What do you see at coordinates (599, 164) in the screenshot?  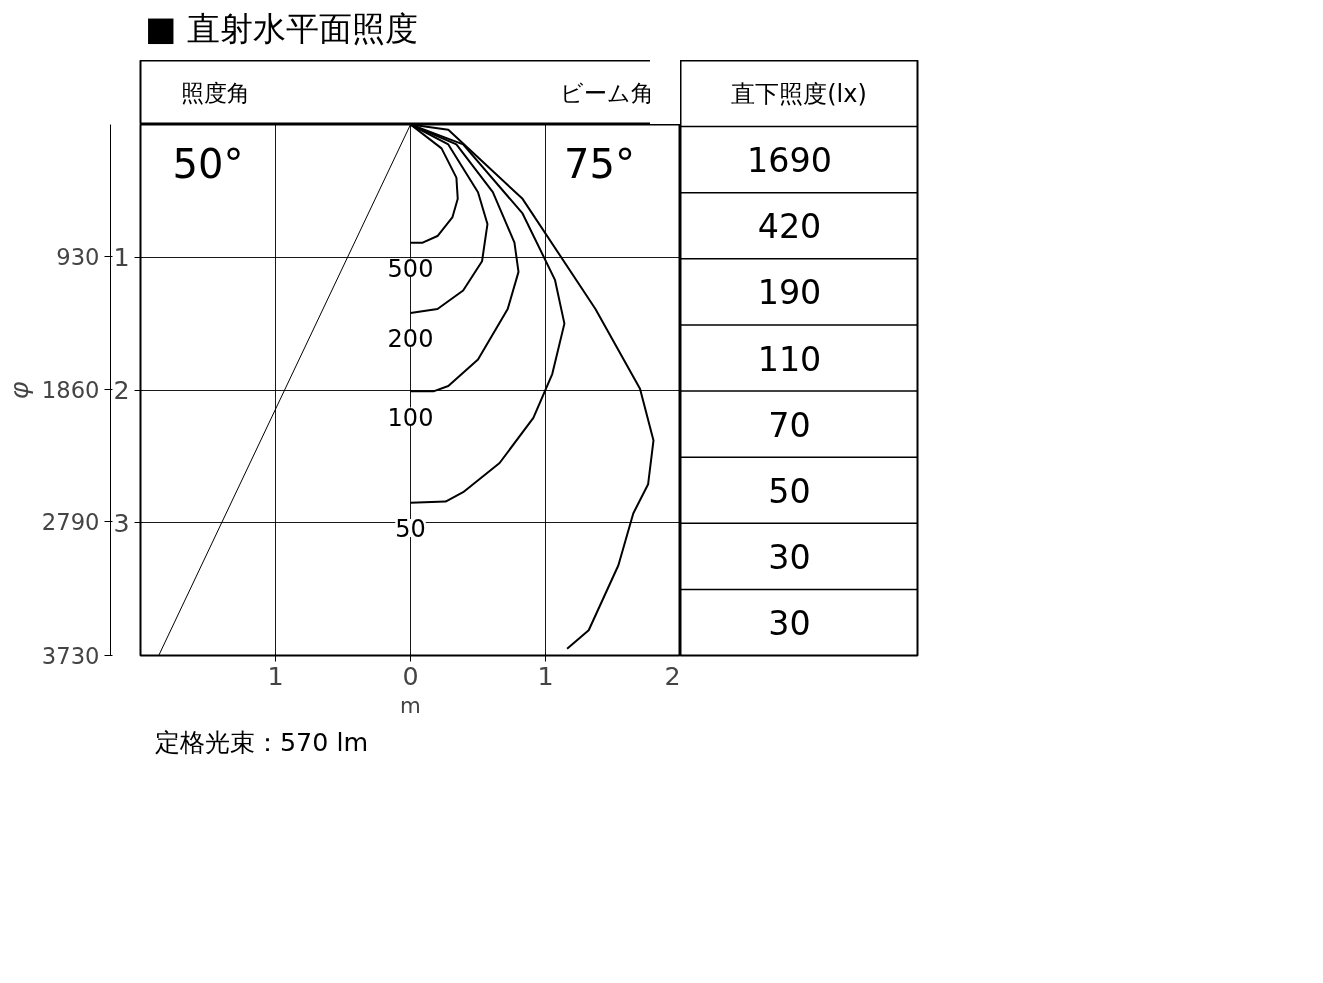 I see `annotation: 75°` at bounding box center [599, 164].